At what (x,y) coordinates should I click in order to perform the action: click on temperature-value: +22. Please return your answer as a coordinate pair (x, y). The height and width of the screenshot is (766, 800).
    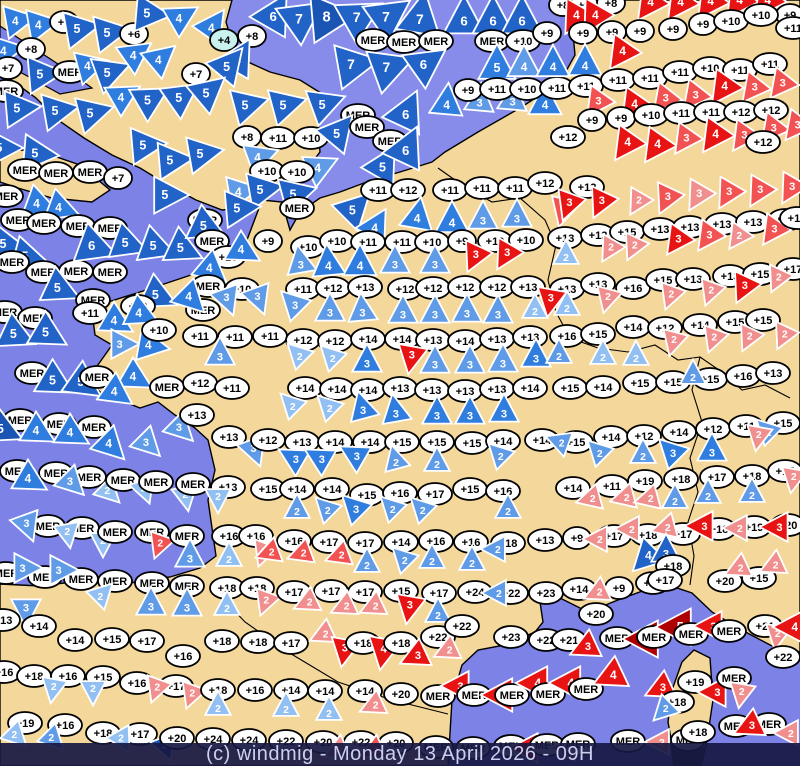
    Looking at the image, I should click on (438, 638).